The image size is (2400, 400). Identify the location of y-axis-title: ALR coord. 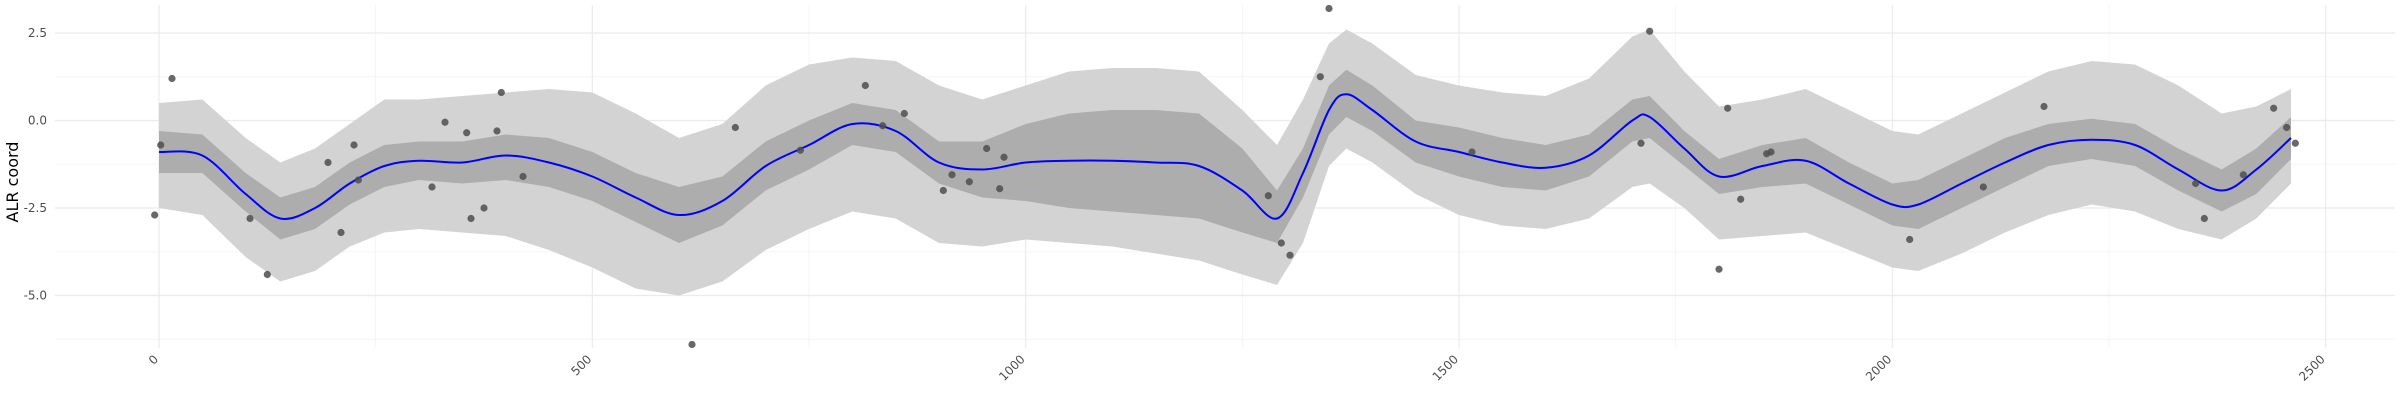
(12, 182).